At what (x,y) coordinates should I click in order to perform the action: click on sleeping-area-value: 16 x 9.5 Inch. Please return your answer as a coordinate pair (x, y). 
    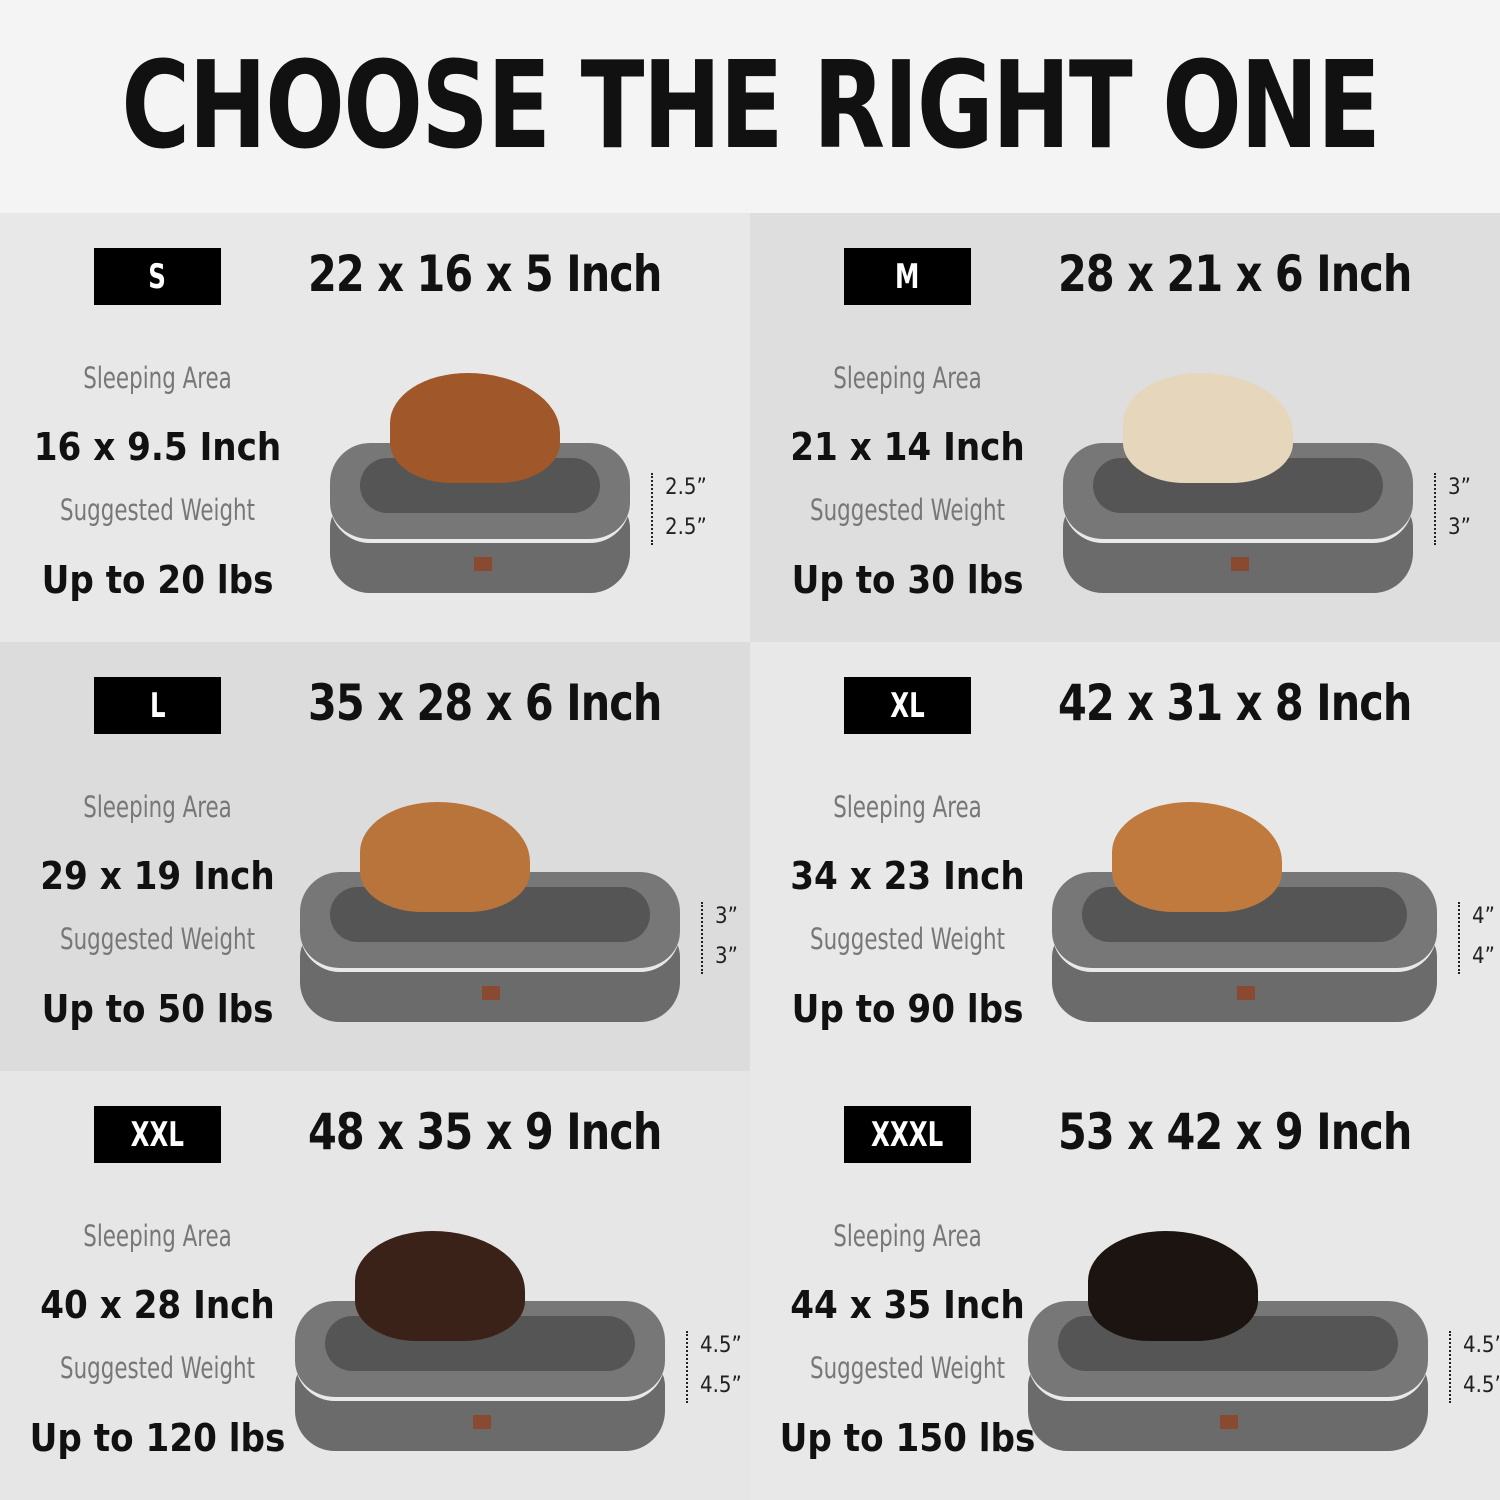
    Looking at the image, I should click on (157, 447).